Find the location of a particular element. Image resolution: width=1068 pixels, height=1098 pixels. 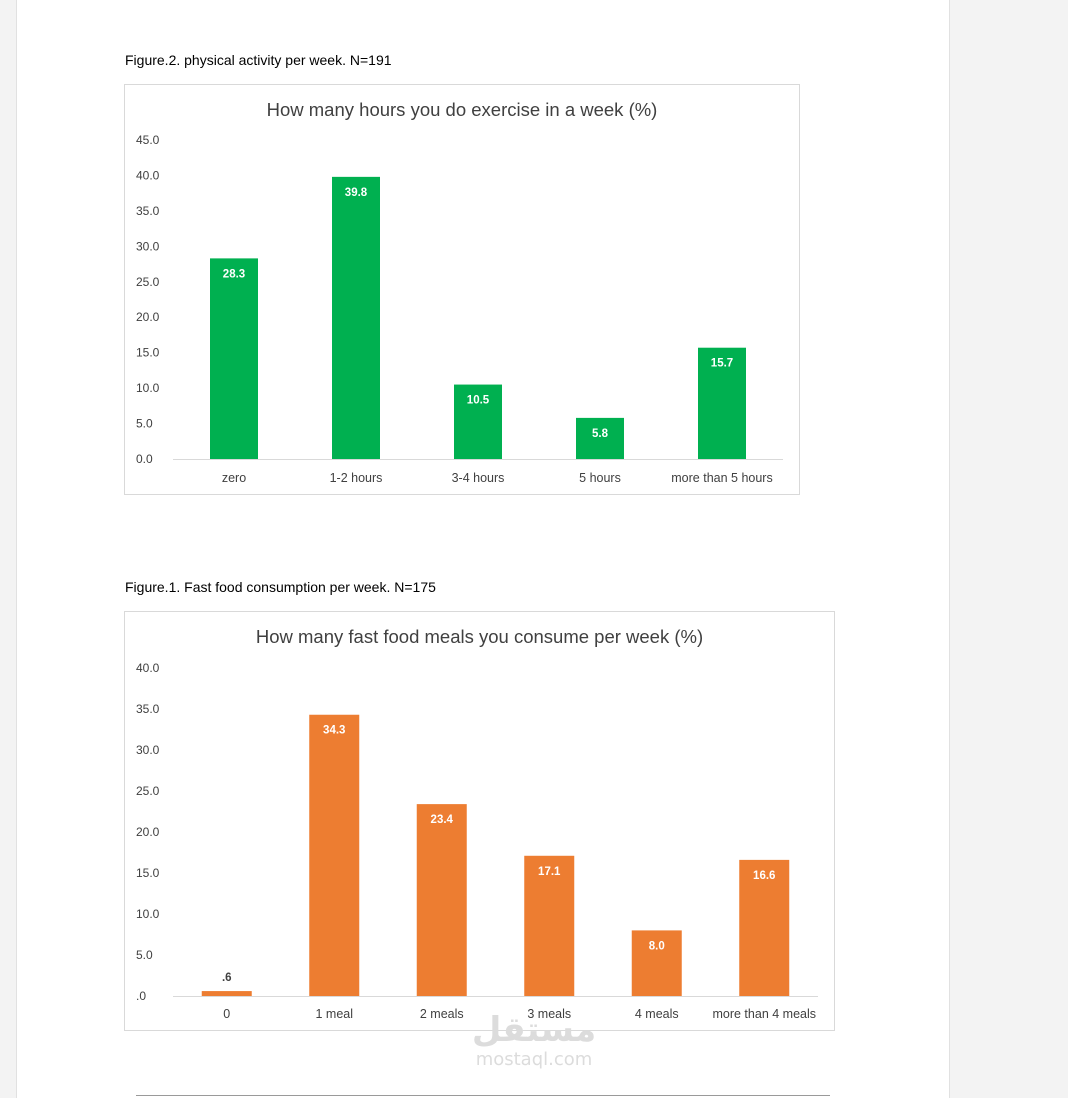

exercise-y-tick-label: 30.0 is located at coordinates (148, 246).